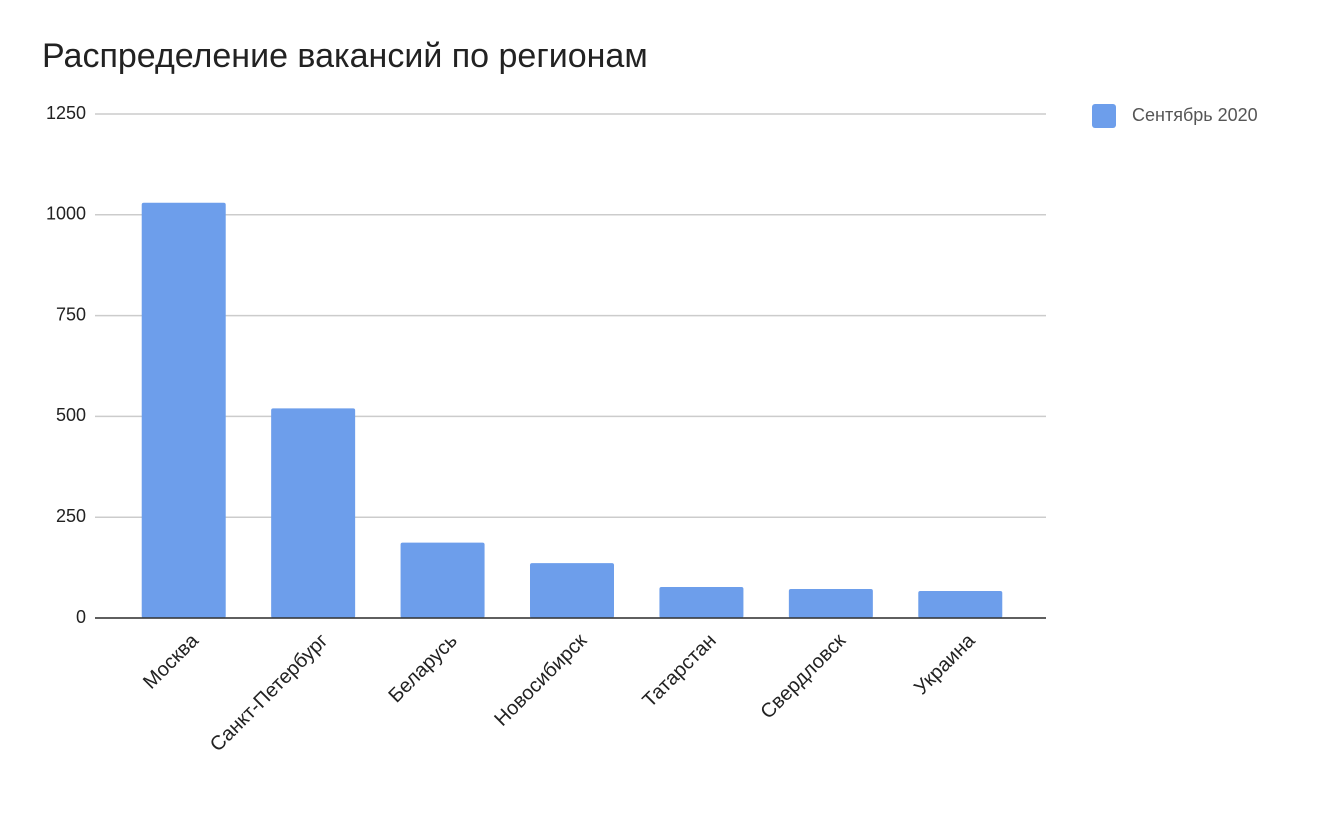 The width and height of the screenshot is (1326, 818). Describe the element at coordinates (1104, 116) in the screenshot. I see `legend-swatch` at that location.